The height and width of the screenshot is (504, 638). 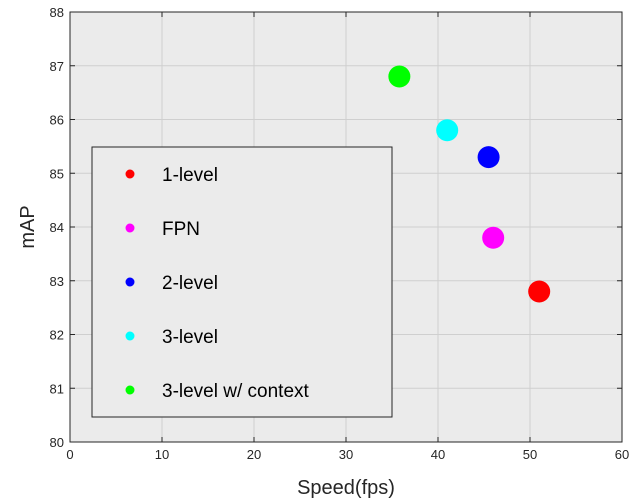 What do you see at coordinates (69, 454) in the screenshot?
I see `x-tick-label: 0` at bounding box center [69, 454].